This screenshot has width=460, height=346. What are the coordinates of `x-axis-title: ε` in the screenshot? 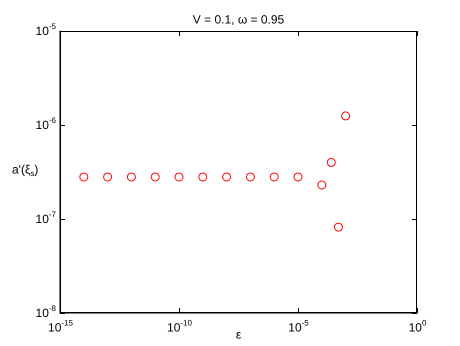 It's located at (239, 334).